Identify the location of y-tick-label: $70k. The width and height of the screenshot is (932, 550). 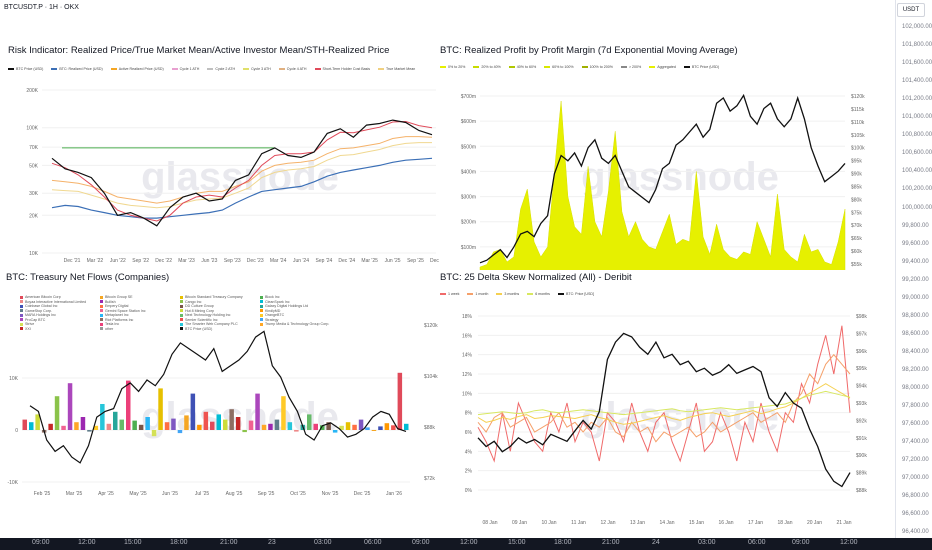
(856, 226).